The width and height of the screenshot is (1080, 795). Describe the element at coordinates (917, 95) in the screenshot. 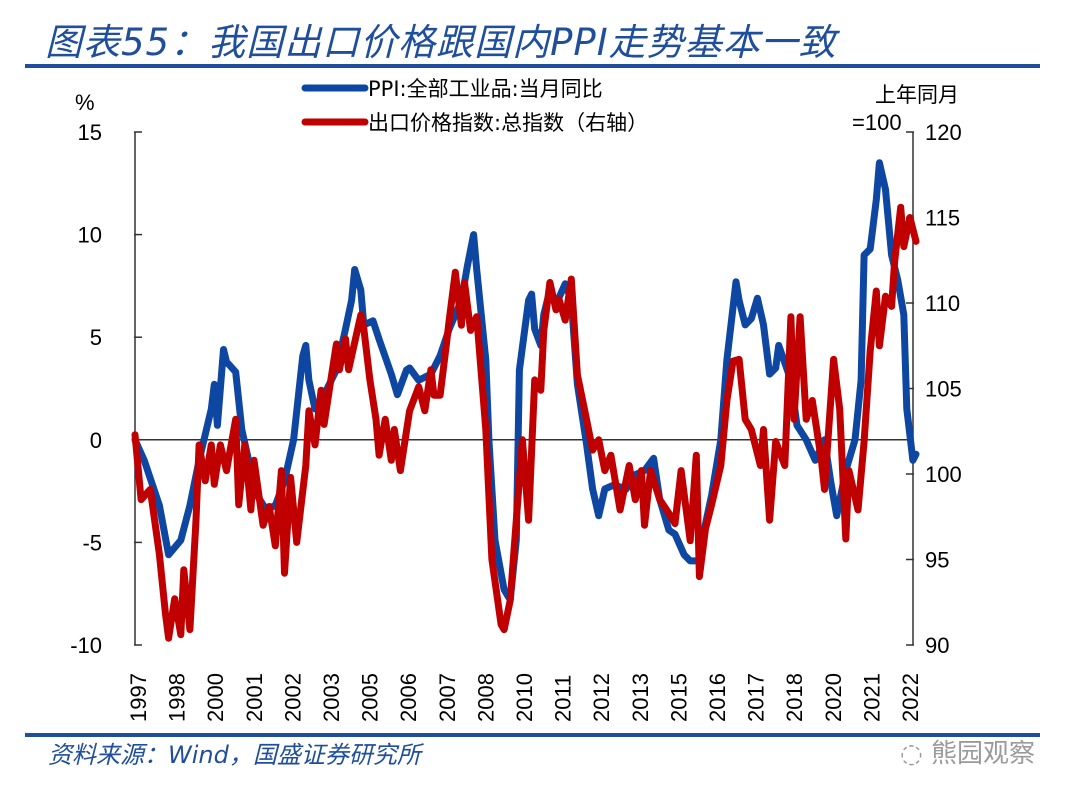

I see `right-axis-unit-line1: 上年同月` at that location.